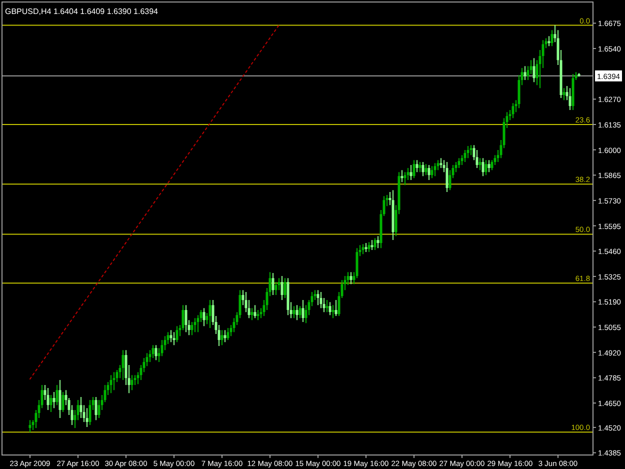 The width and height of the screenshot is (625, 469). Describe the element at coordinates (82, 11) in the screenshot. I see `text: GBPUSD,H4 1.6404 1.6409 1.6390 1.6394` at that location.